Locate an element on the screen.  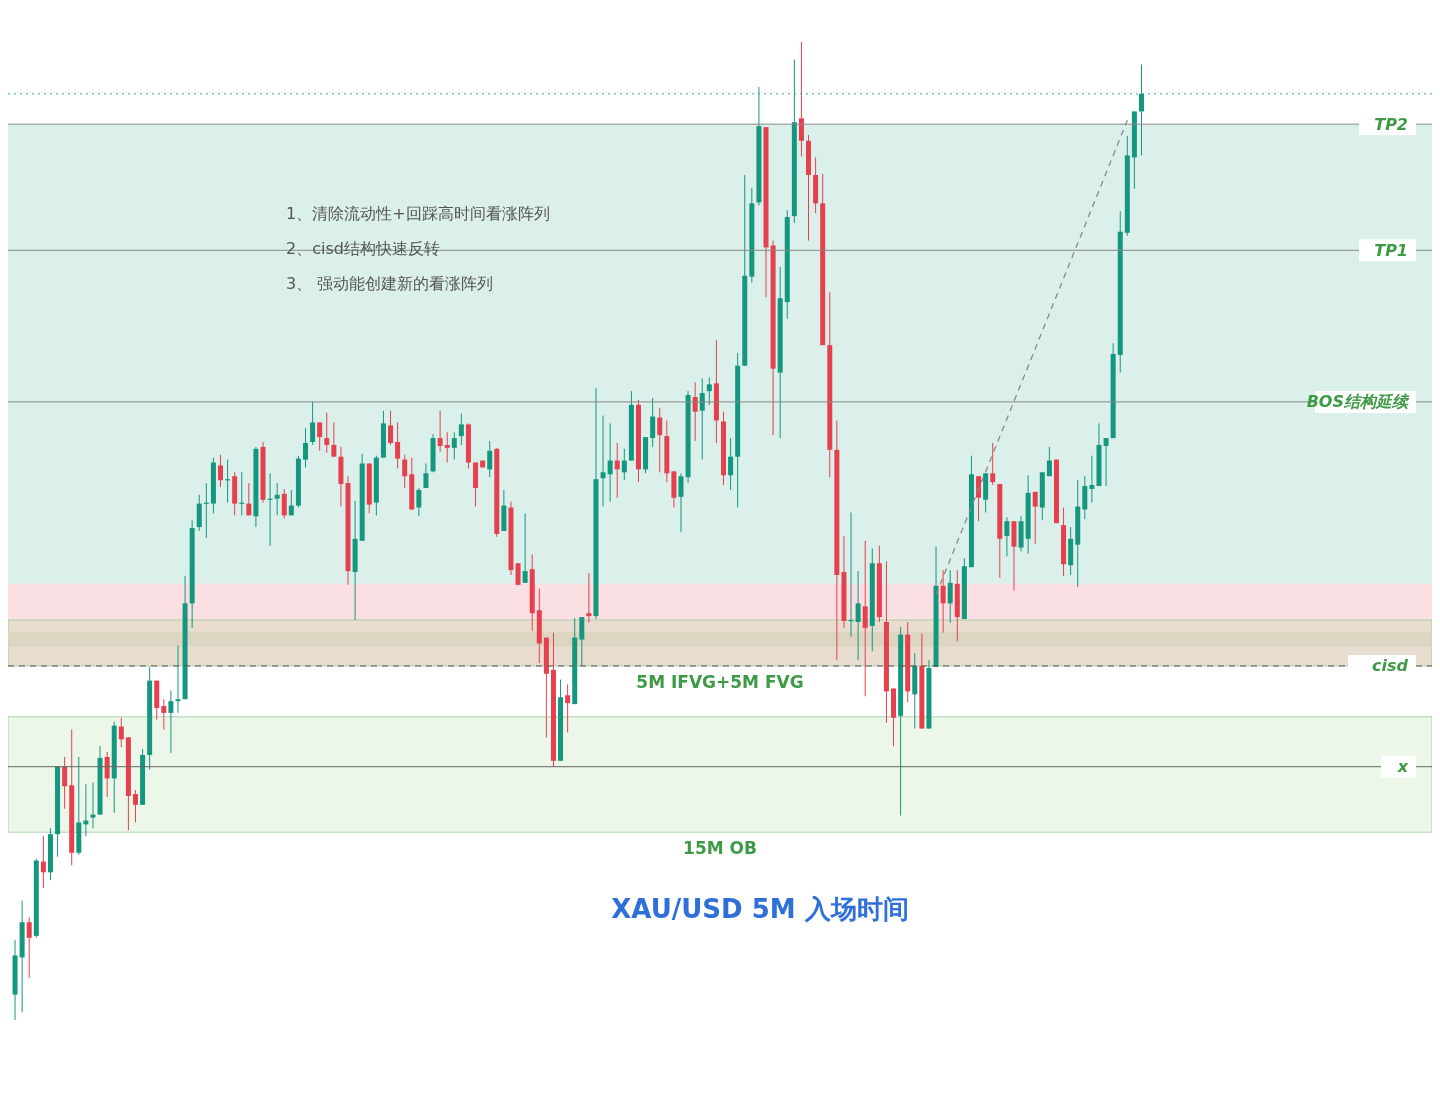
ref-line-label: TP1 is located at coordinates (1391, 250).